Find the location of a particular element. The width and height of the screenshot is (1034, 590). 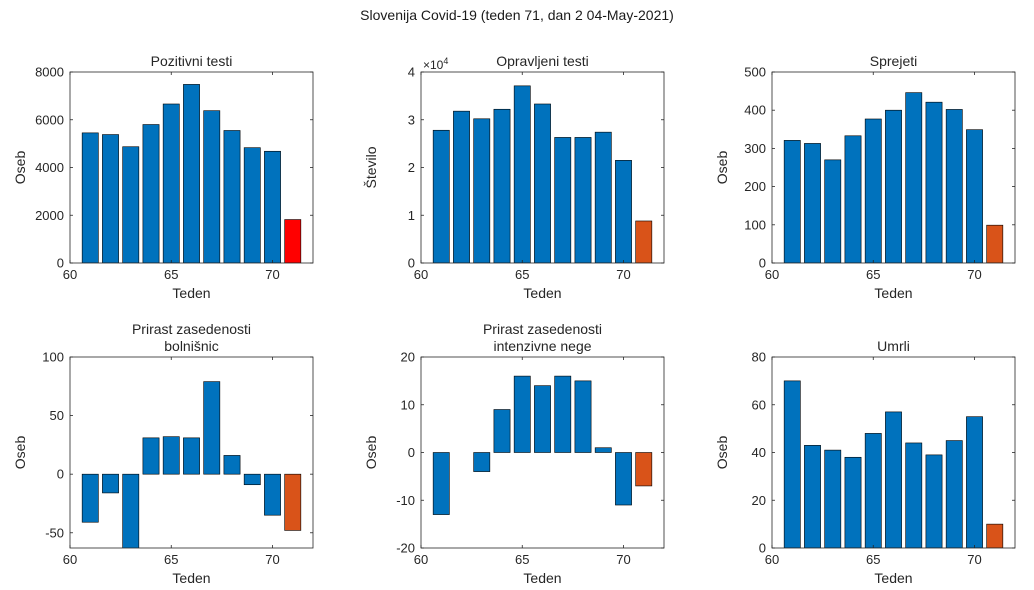

axes-box is located at coordinates (893, 167).